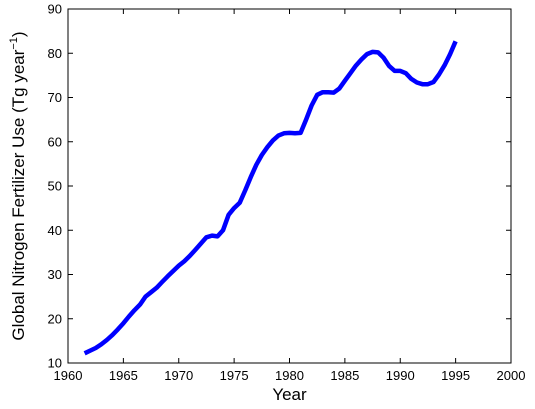 The height and width of the screenshot is (409, 535). What do you see at coordinates (289, 394) in the screenshot?
I see `x-axis-label: Year` at bounding box center [289, 394].